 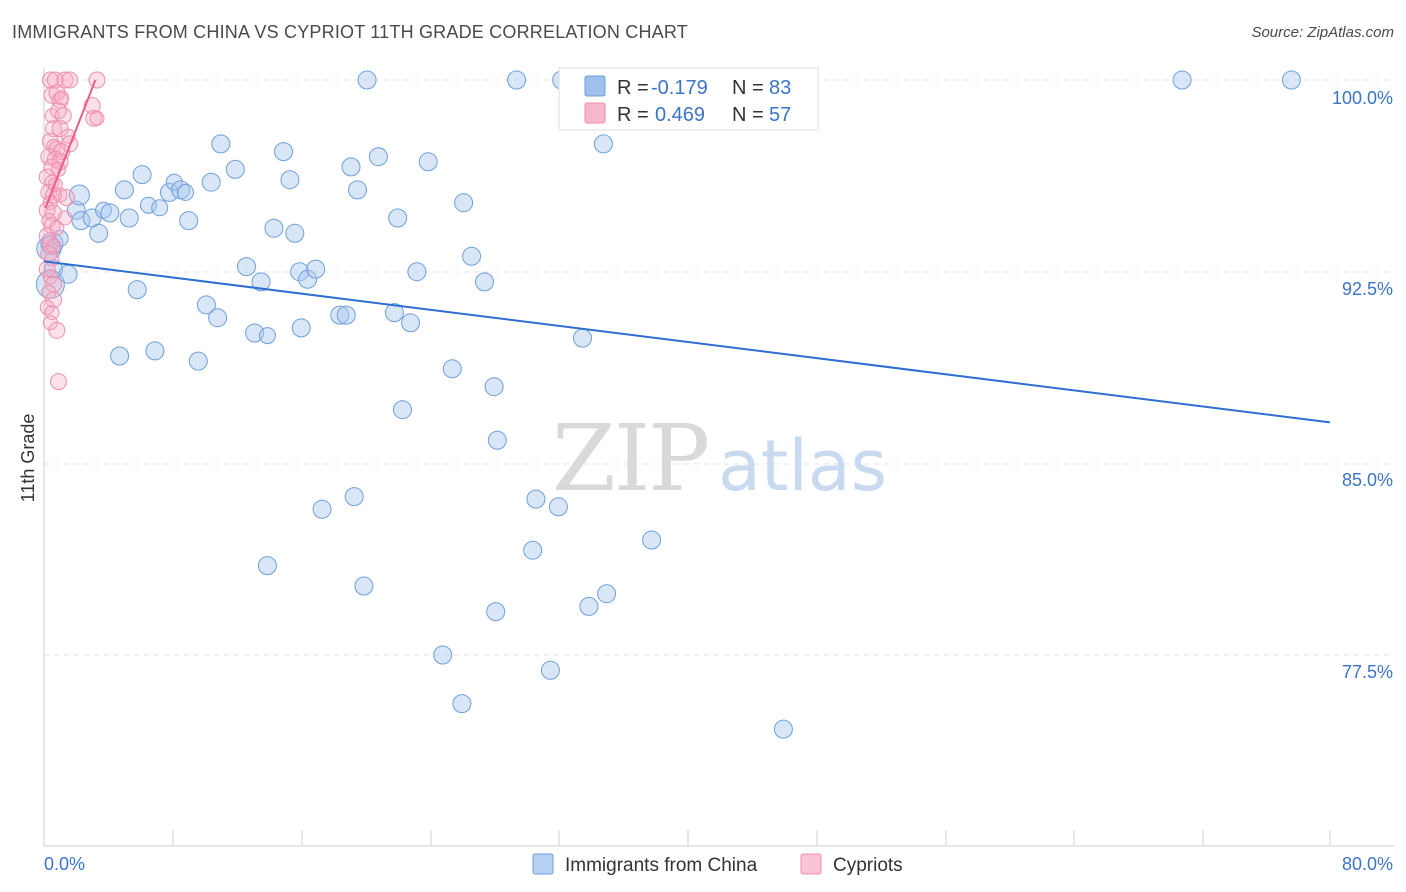 What do you see at coordinates (780, 115) in the screenshot?
I see `legend-n-value-cypriots: 57` at bounding box center [780, 115].